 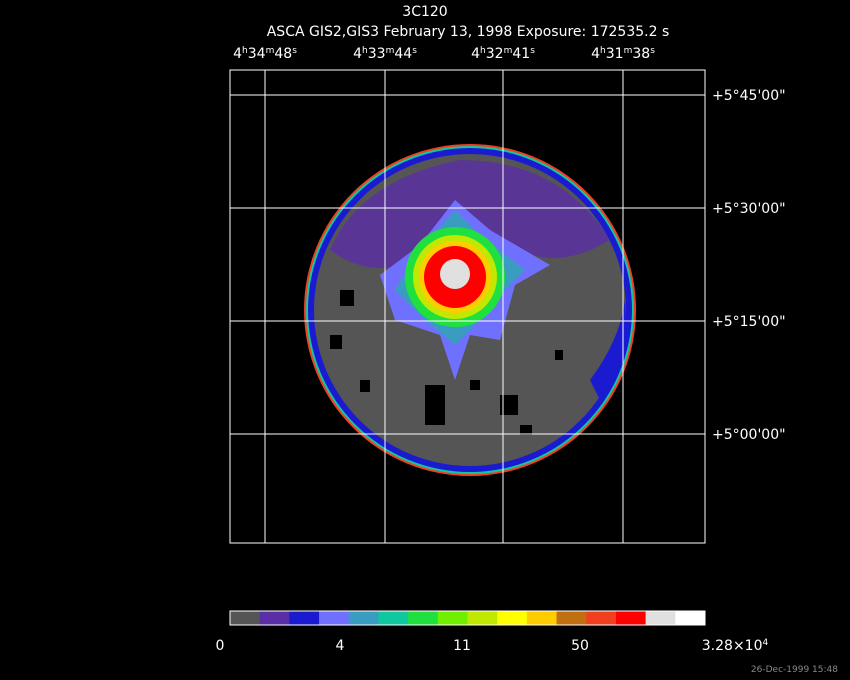 What do you see at coordinates (765, 643) in the screenshot?
I see `superscript: 4` at bounding box center [765, 643].